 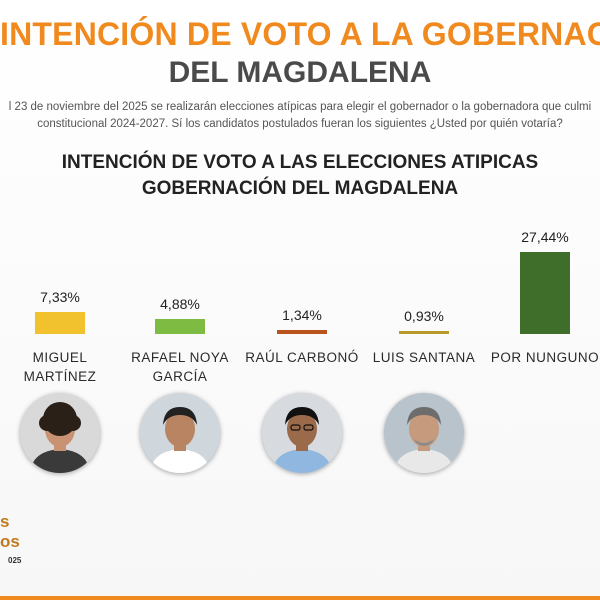 What do you see at coordinates (60, 357) in the screenshot?
I see `candidate-name-line1: MIGUEL` at bounding box center [60, 357].